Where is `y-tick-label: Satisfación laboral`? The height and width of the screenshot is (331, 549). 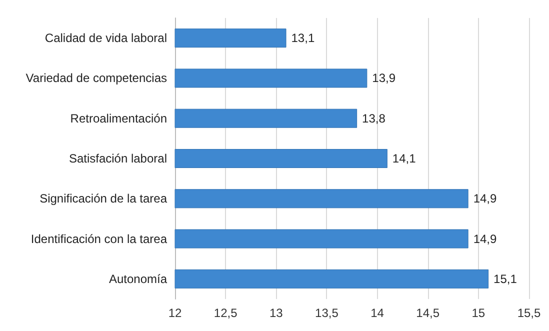 y-tick-label: Satisfación laboral is located at coordinates (117, 159).